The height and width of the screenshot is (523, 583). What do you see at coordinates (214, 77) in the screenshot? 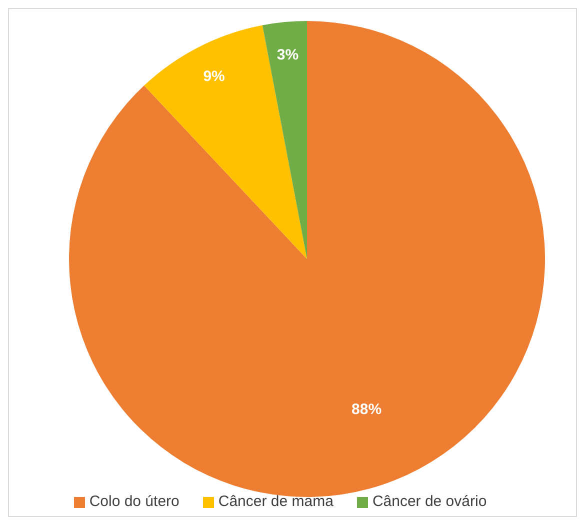
I see `data-label: 9%` at bounding box center [214, 77].